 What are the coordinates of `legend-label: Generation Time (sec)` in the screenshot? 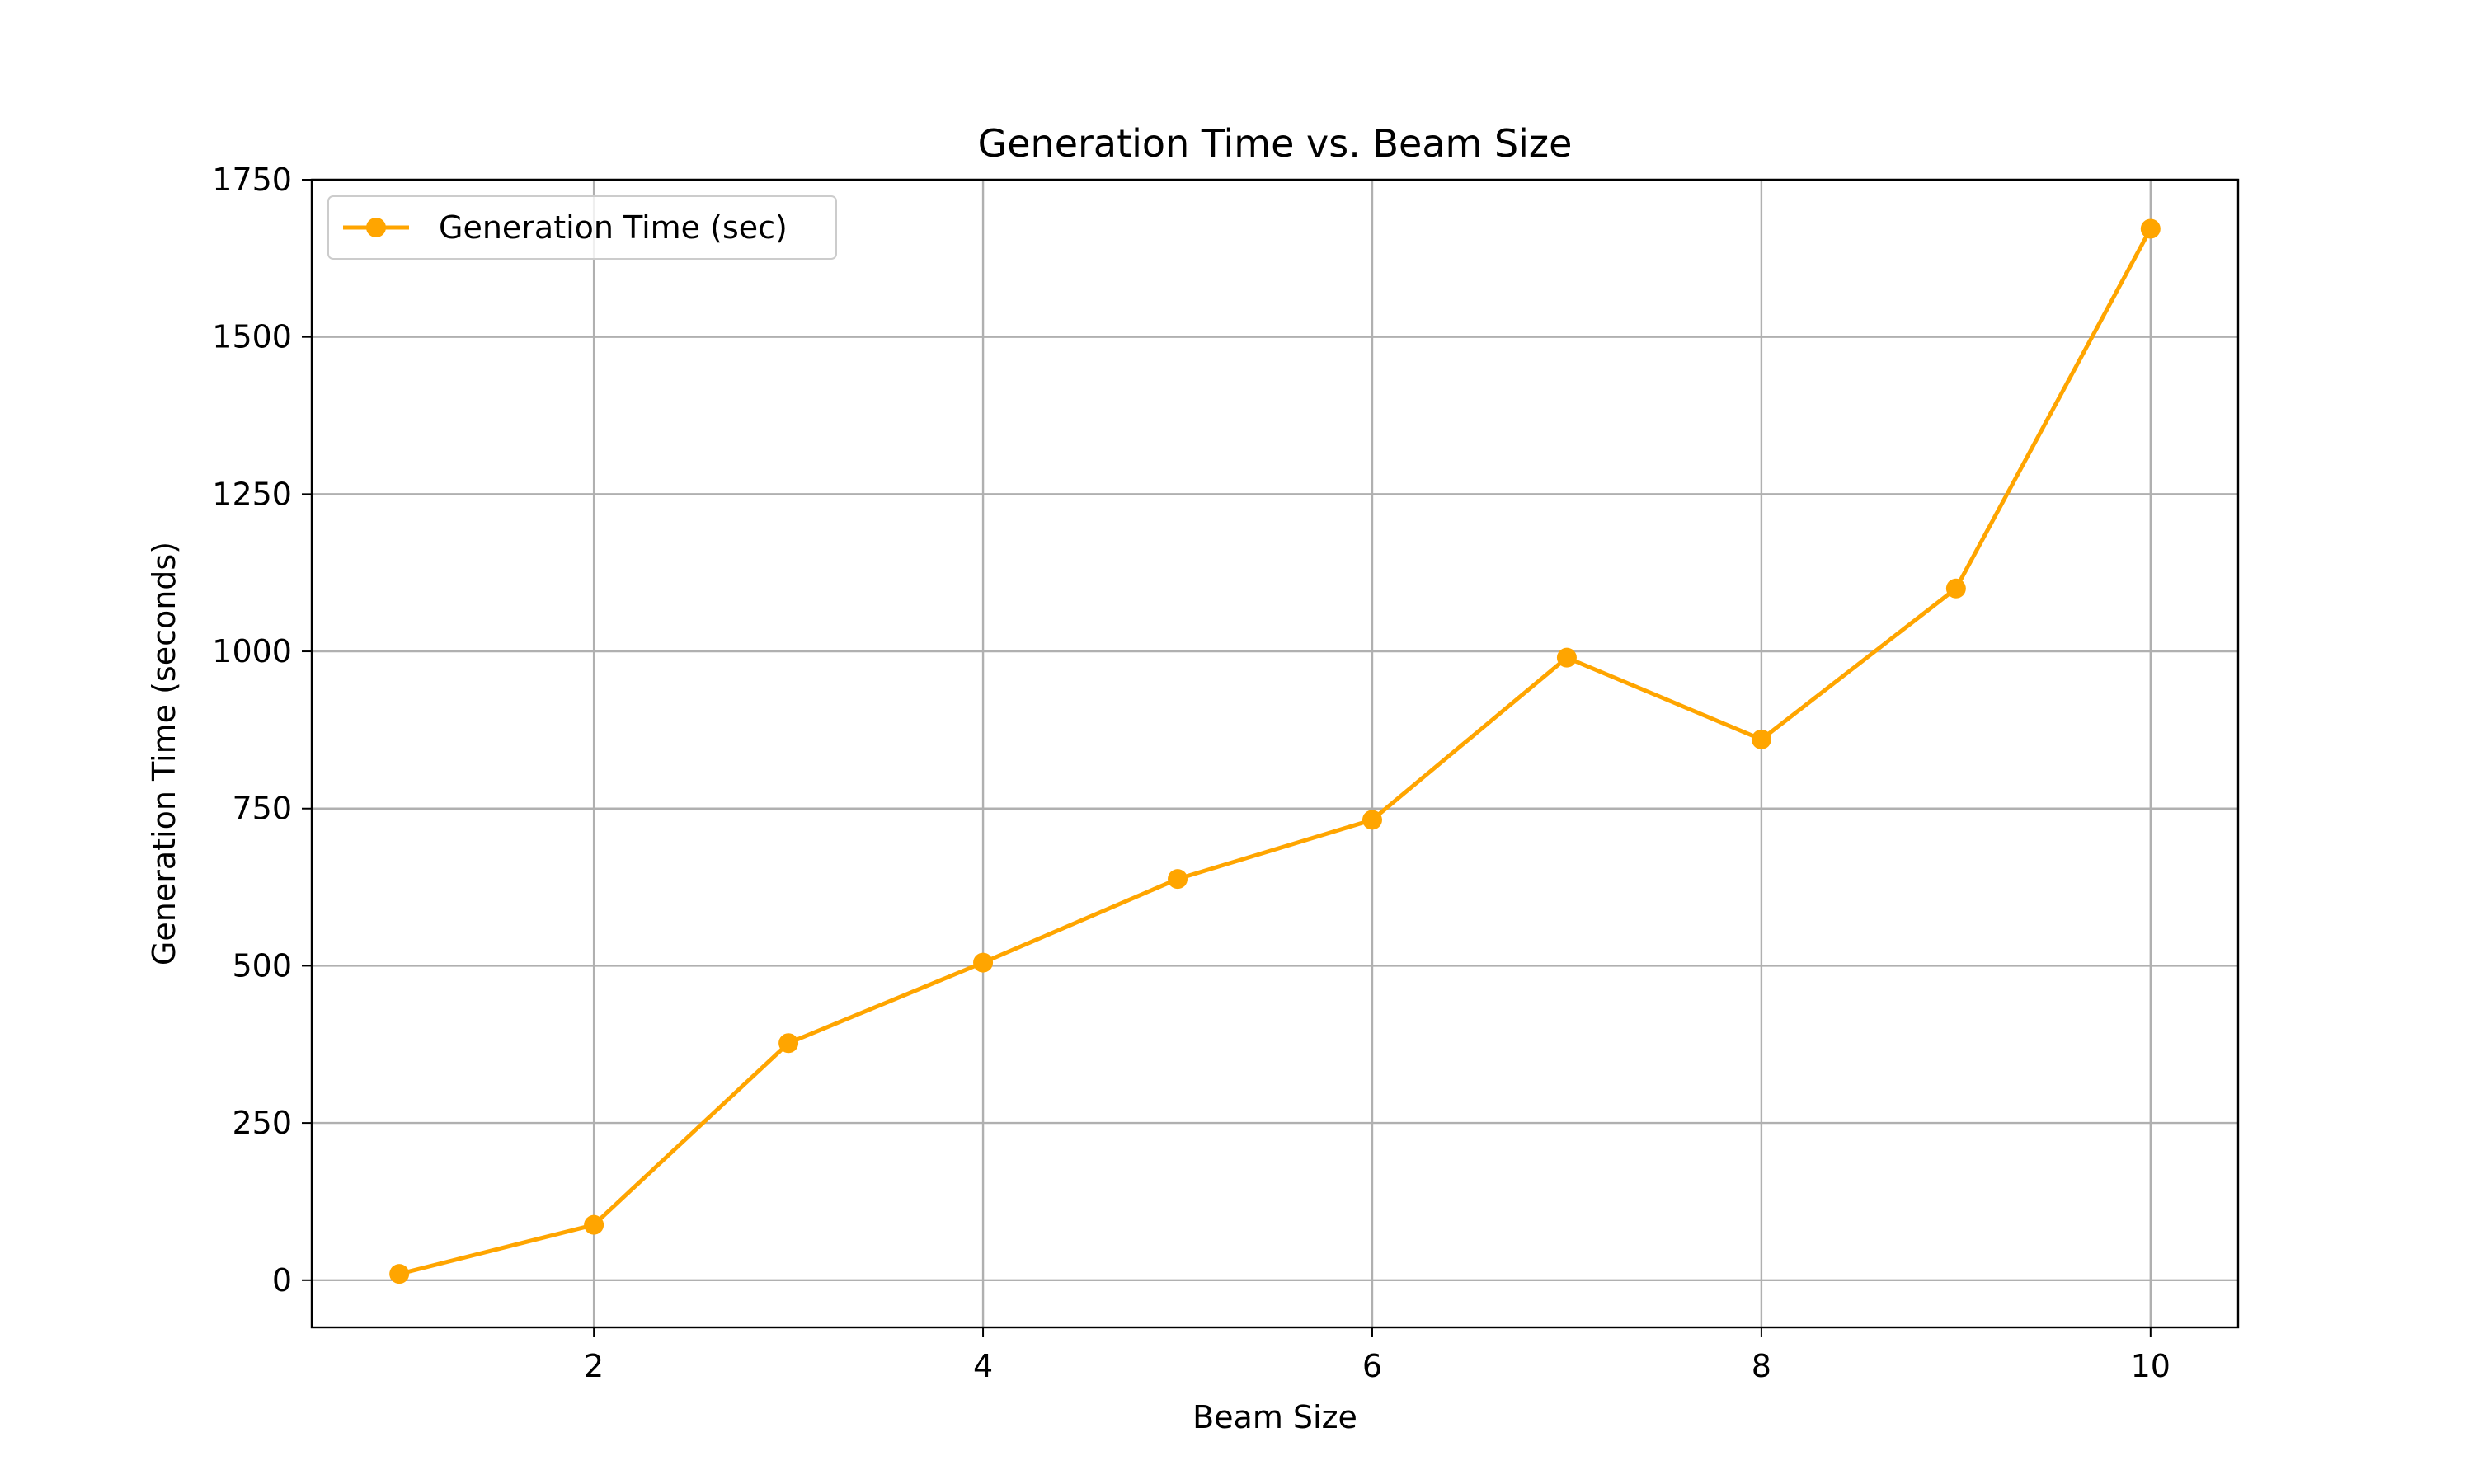 It's located at (613, 228).